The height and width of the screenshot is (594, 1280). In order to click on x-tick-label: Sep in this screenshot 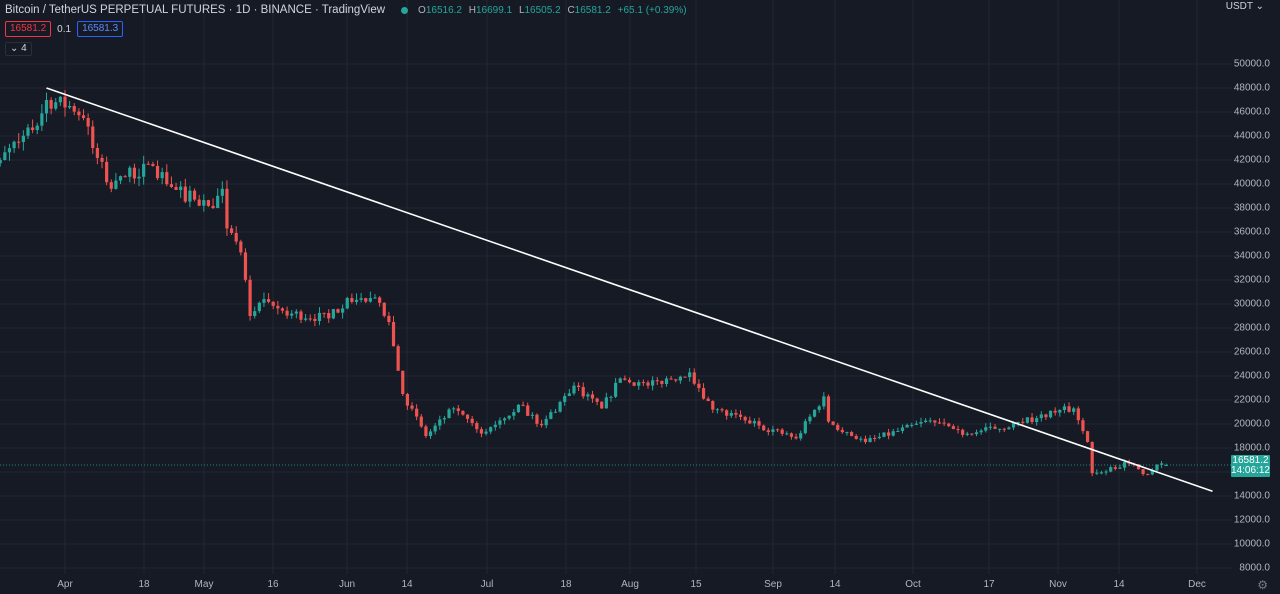, I will do `click(773, 584)`.